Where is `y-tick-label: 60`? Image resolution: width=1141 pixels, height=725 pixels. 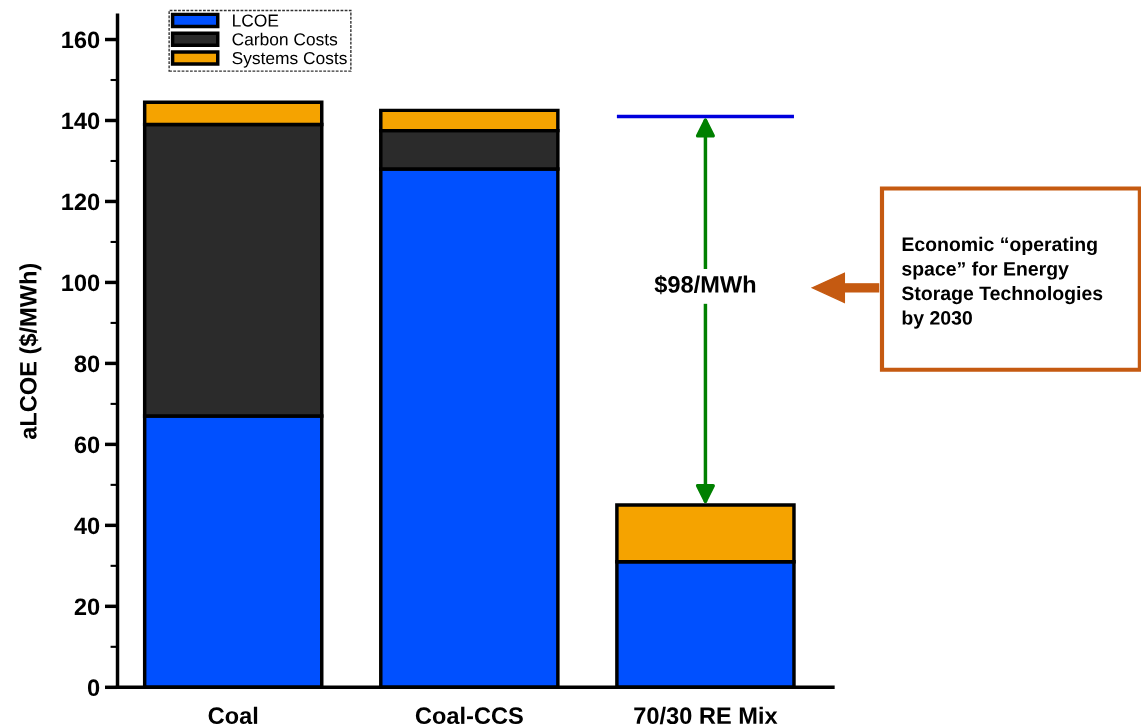
y-tick-label: 60 is located at coordinates (87, 445).